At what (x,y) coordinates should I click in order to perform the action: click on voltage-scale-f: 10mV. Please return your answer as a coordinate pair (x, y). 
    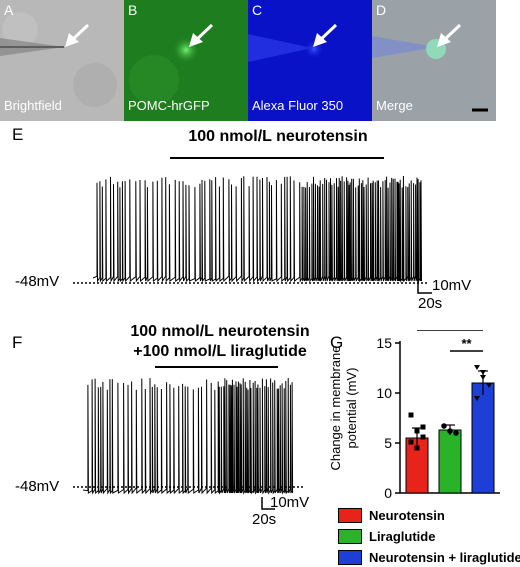
    Looking at the image, I should click on (290, 502).